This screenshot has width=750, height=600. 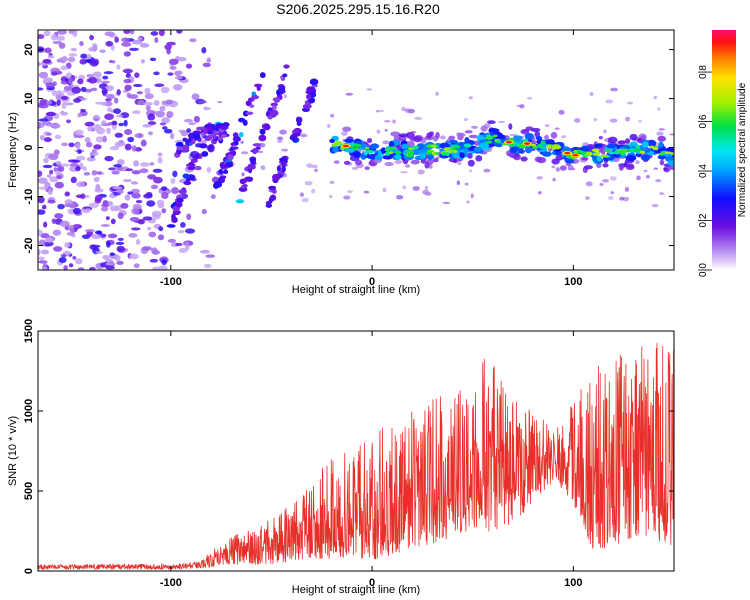 I want to click on x-tick-label: -100, so click(x=171, y=282).